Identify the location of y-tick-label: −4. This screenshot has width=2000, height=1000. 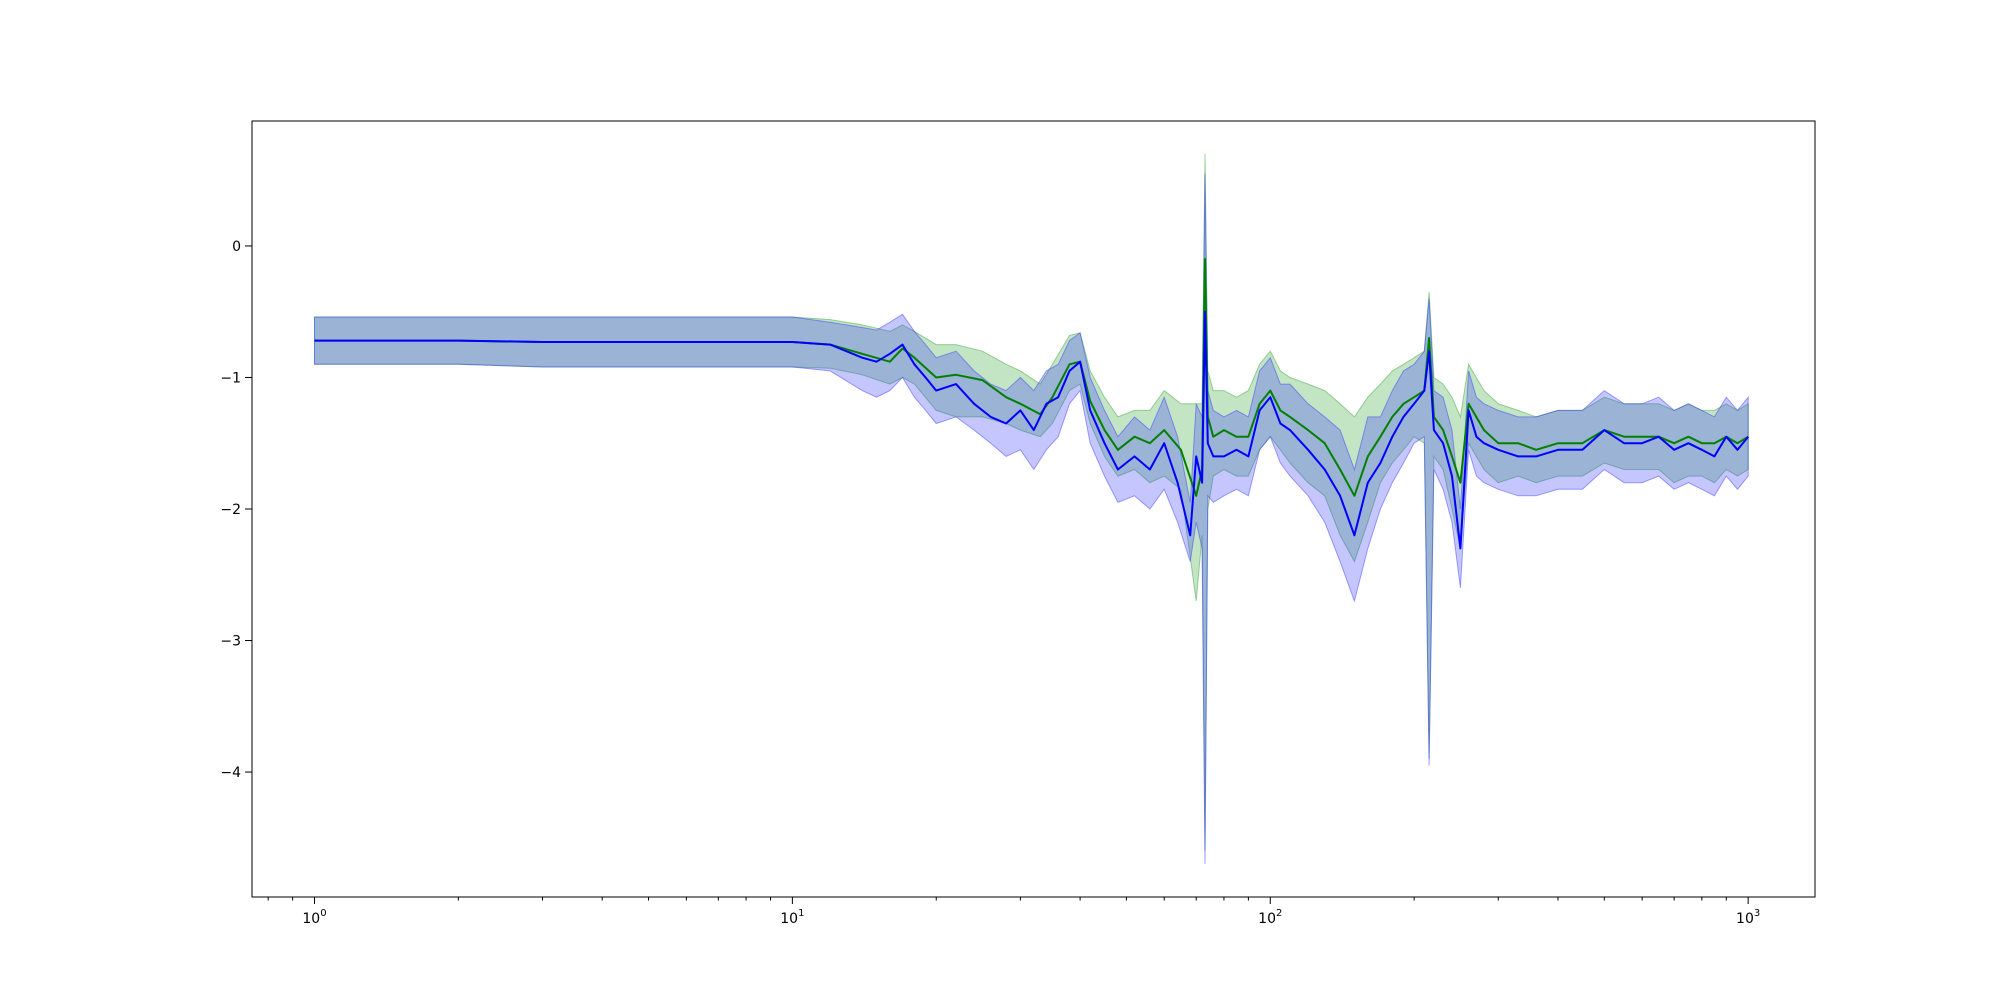
(230, 773).